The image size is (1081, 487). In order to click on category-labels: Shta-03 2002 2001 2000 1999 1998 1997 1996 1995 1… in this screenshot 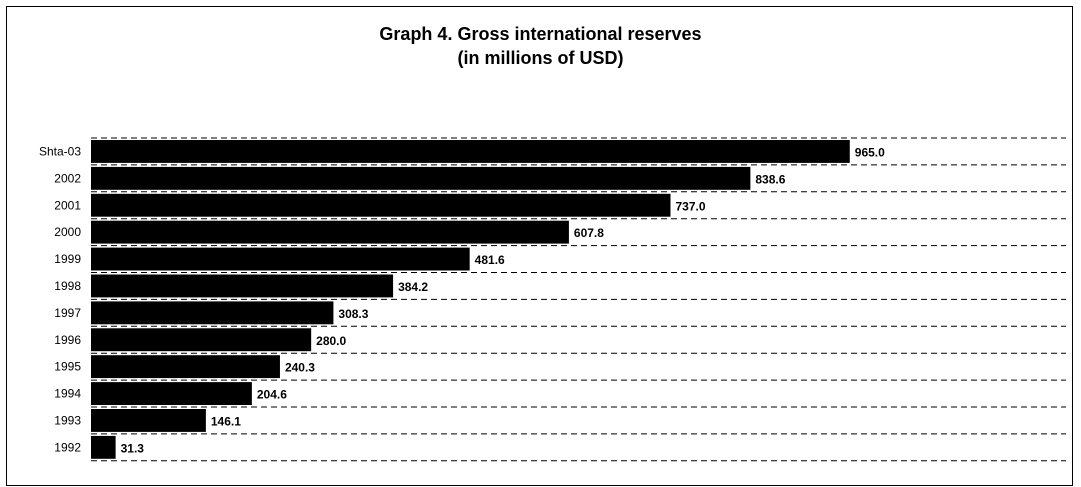, I will do `click(60, 299)`.